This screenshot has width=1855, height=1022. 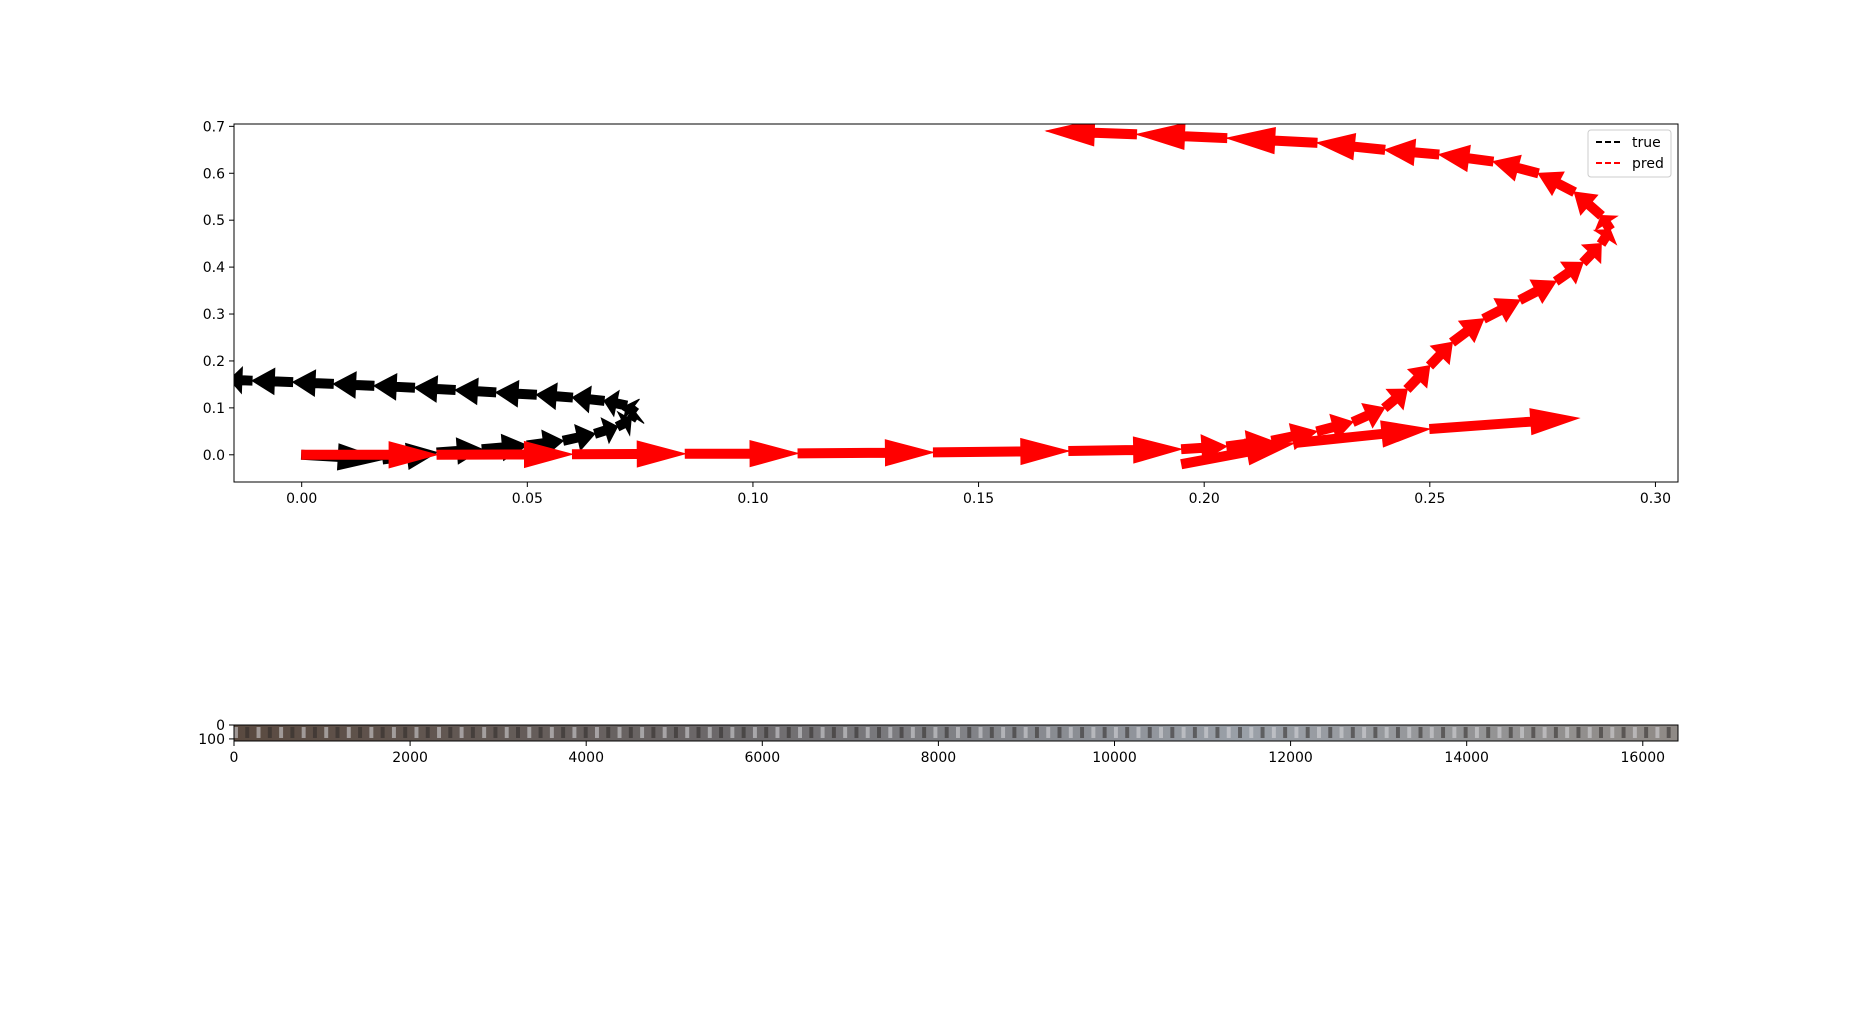 I want to click on legend-pred-label: pred, so click(x=1648, y=164).